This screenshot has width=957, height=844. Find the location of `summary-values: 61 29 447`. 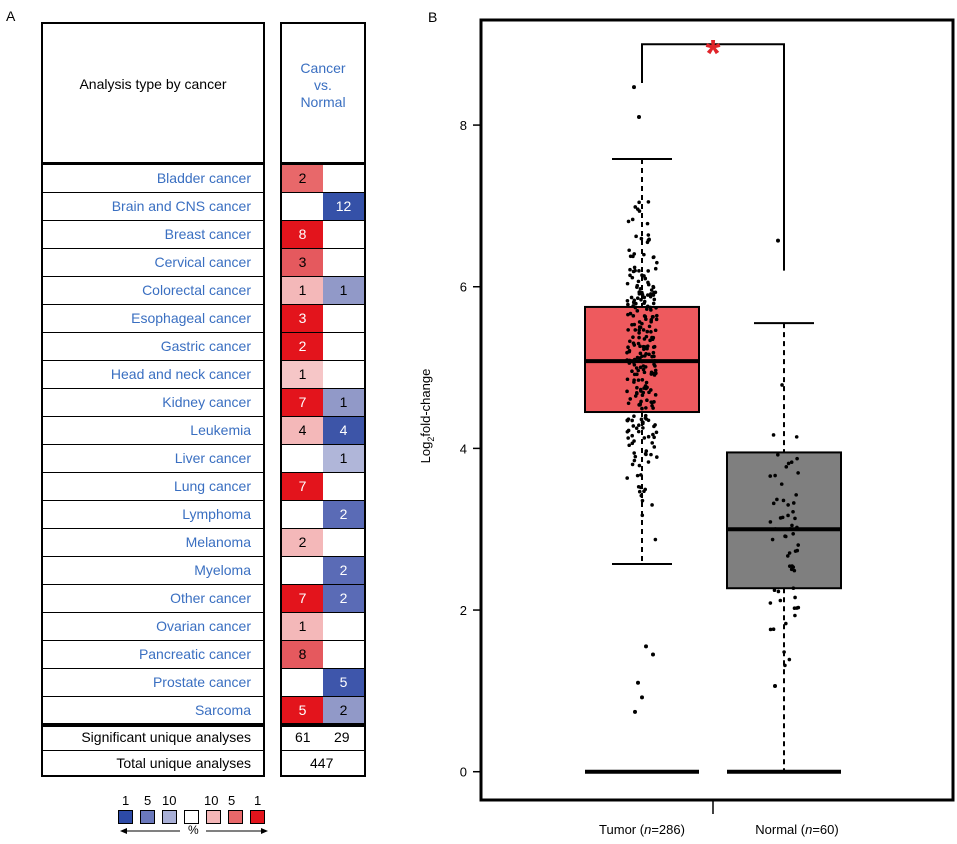

summary-values: 61 29 447 is located at coordinates (323, 750).